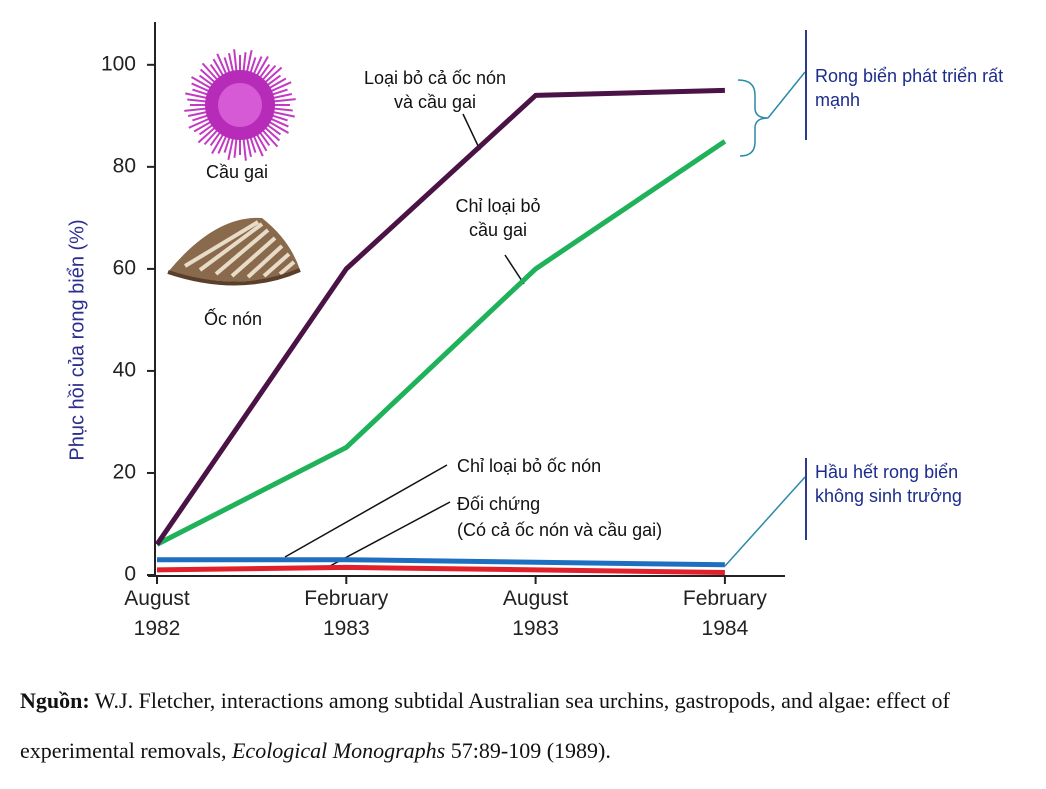 This screenshot has width=1046, height=789. Describe the element at coordinates (118, 63) in the screenshot. I see `y-tick-label: 100` at that location.